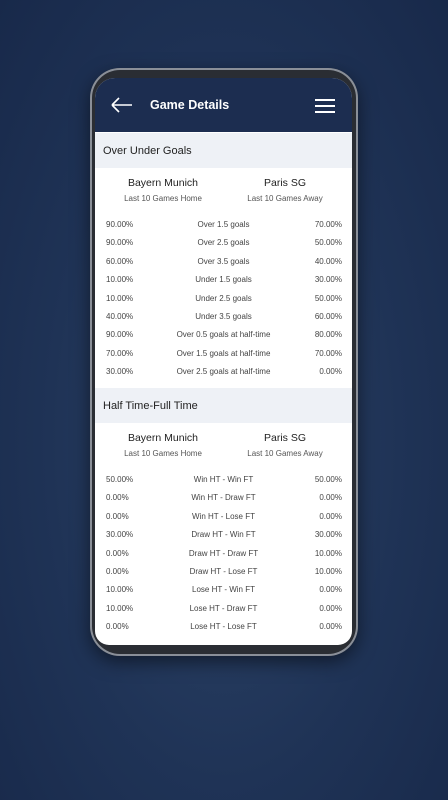 This screenshot has width=448, height=800. What do you see at coordinates (120, 261) in the screenshot?
I see `home-percent: 60.00%` at bounding box center [120, 261].